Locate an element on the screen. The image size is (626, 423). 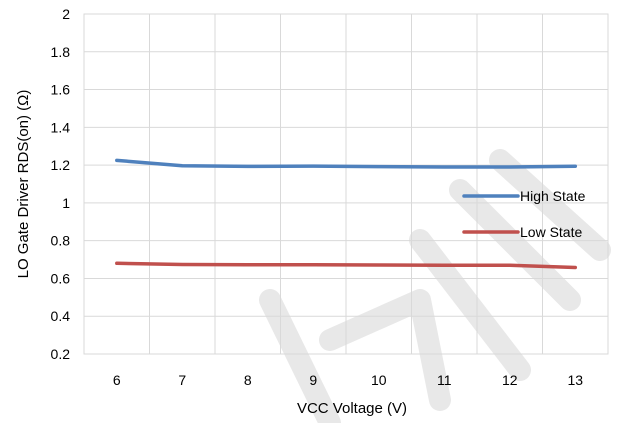
x-tick-label: 9 is located at coordinates (313, 380).